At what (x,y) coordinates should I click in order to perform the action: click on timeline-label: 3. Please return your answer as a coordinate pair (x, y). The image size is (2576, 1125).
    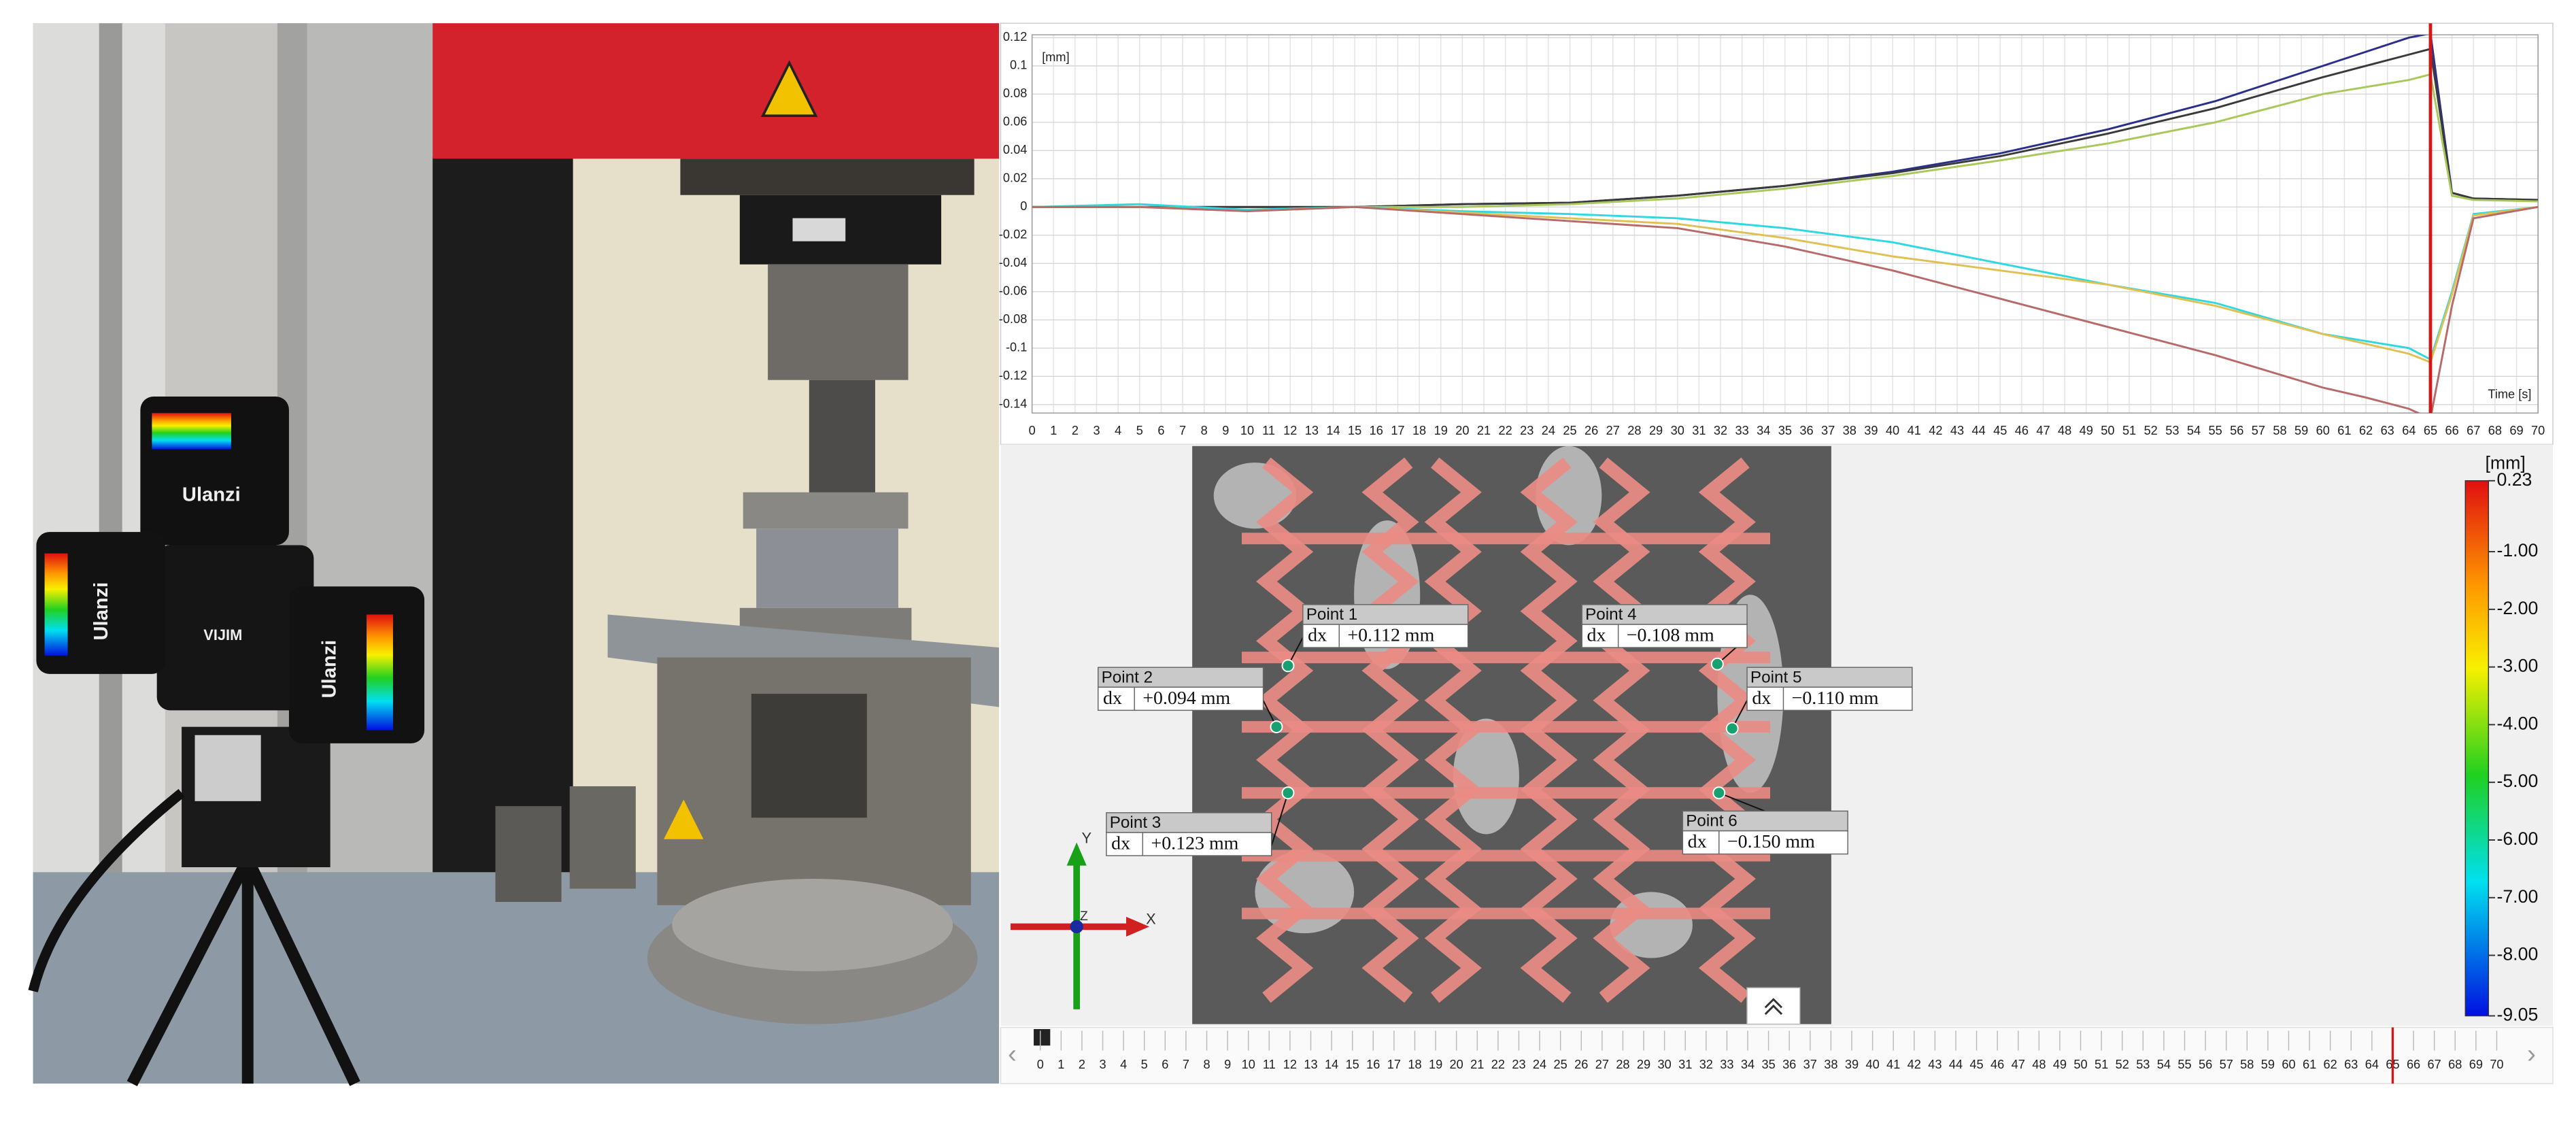
    Looking at the image, I should click on (1102, 1064).